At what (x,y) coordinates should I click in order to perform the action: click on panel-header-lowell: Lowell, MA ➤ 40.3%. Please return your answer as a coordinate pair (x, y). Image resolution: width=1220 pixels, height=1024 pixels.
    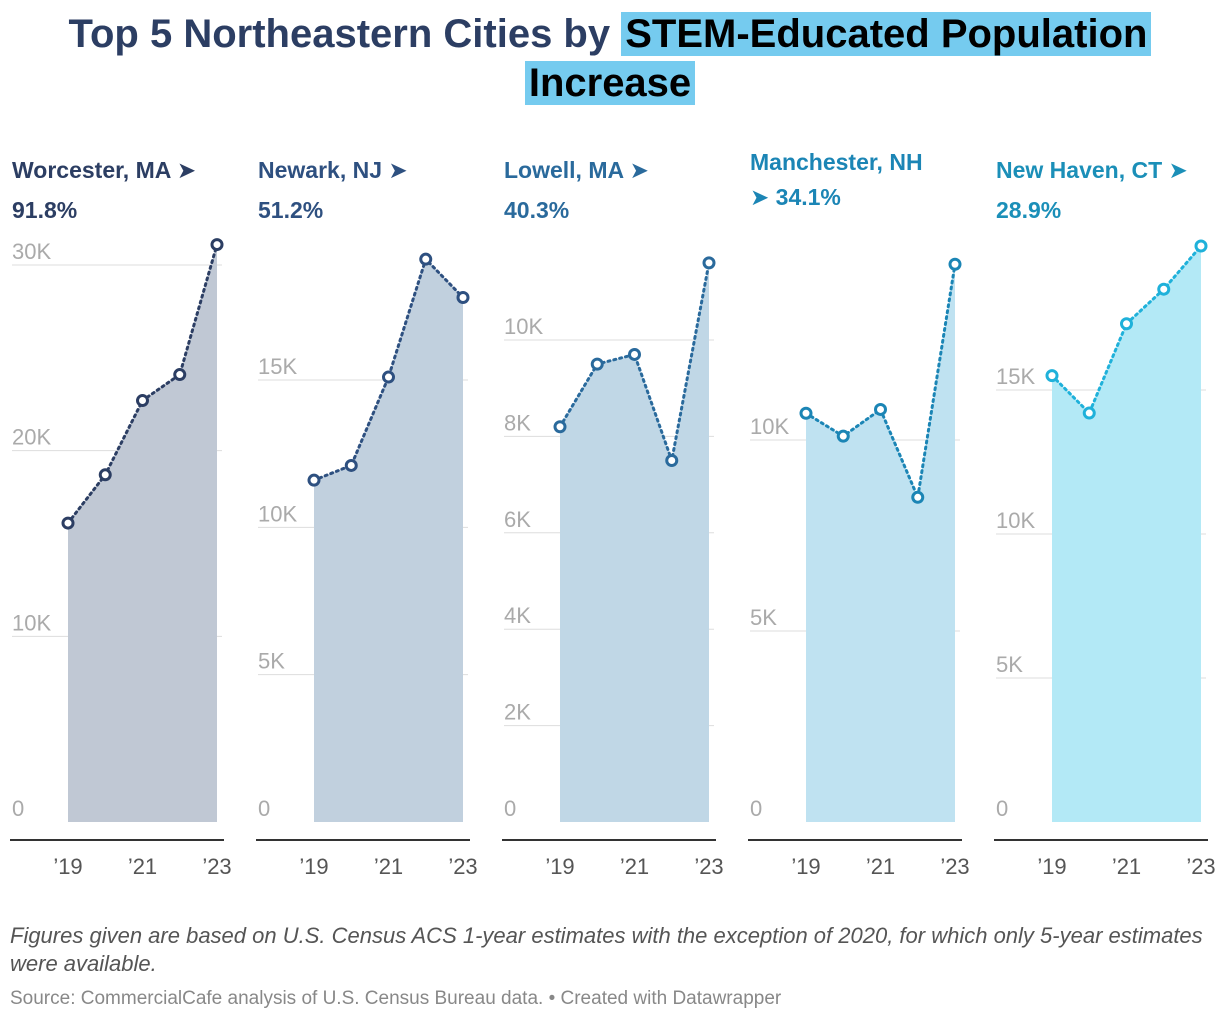
    Looking at the image, I should click on (611, 190).